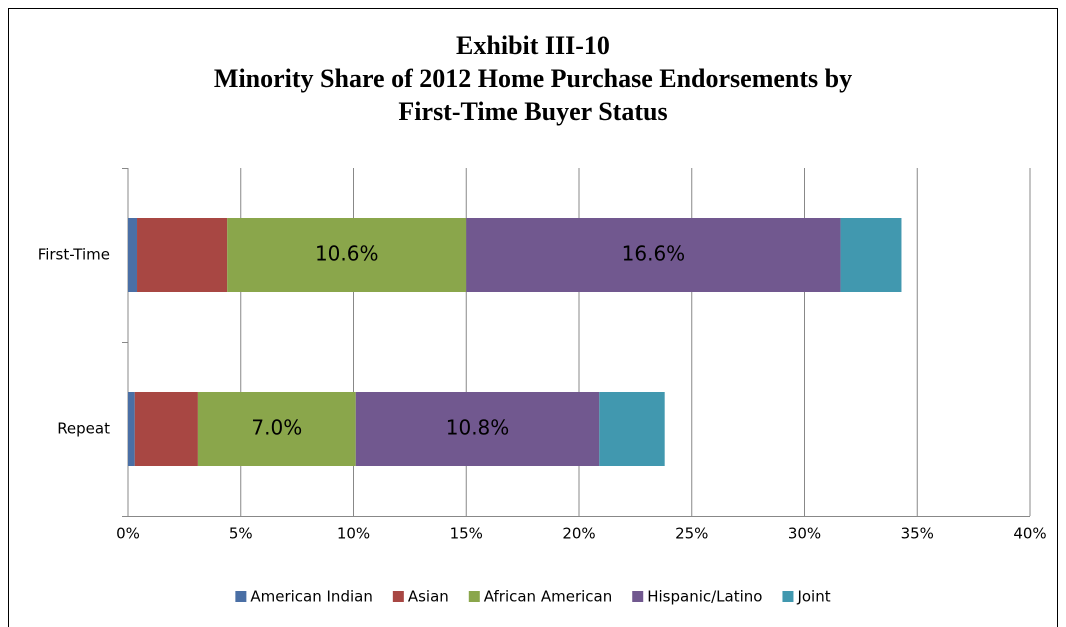  I want to click on value-label: 7.0%, so click(276, 428).